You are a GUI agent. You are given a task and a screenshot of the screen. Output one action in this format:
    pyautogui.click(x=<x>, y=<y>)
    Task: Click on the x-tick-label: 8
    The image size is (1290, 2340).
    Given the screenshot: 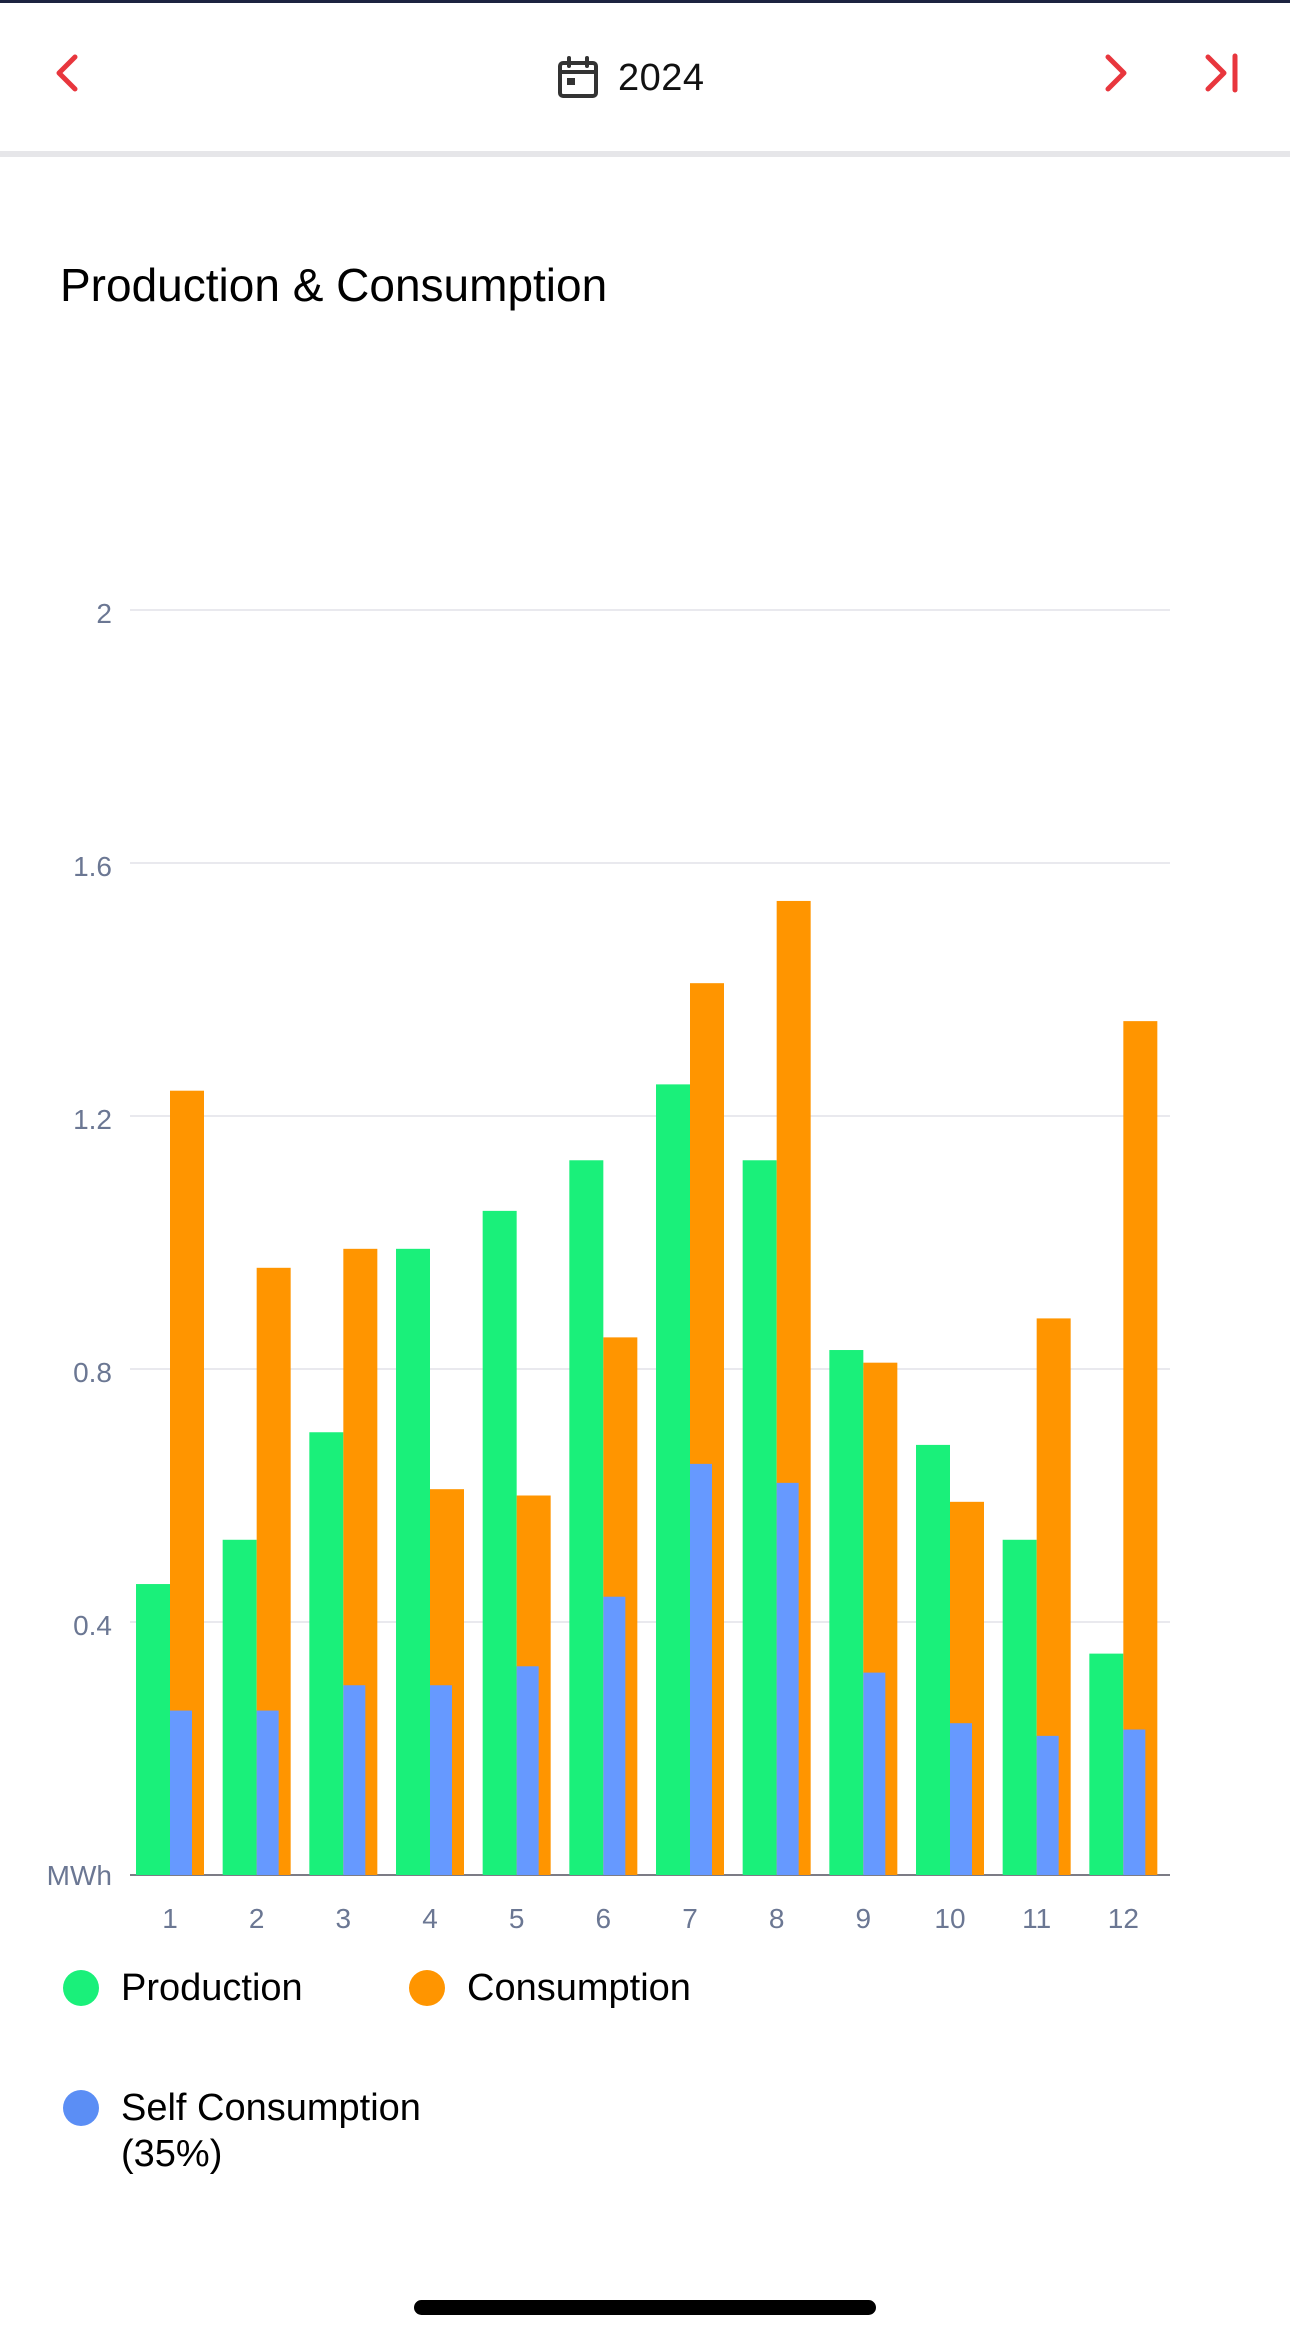 What is the action you would take?
    pyautogui.click(x=777, y=1918)
    